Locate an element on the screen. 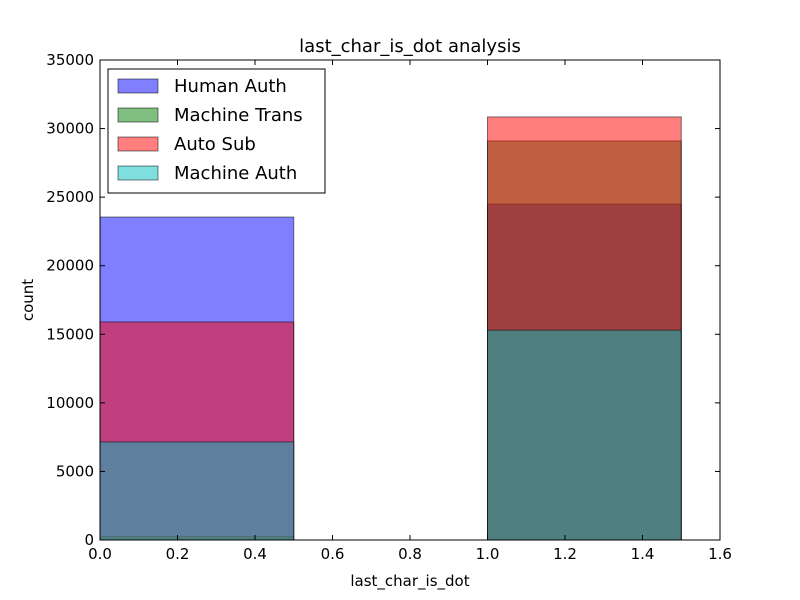 The image size is (800, 600). x-tick-label: 1.2 is located at coordinates (565, 554).